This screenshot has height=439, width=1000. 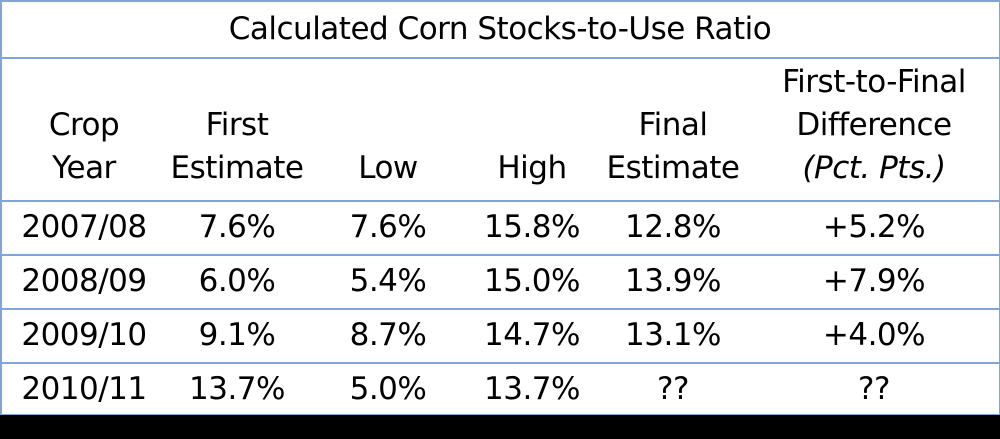 I want to click on column-header-line: Crop, so click(x=84, y=125).